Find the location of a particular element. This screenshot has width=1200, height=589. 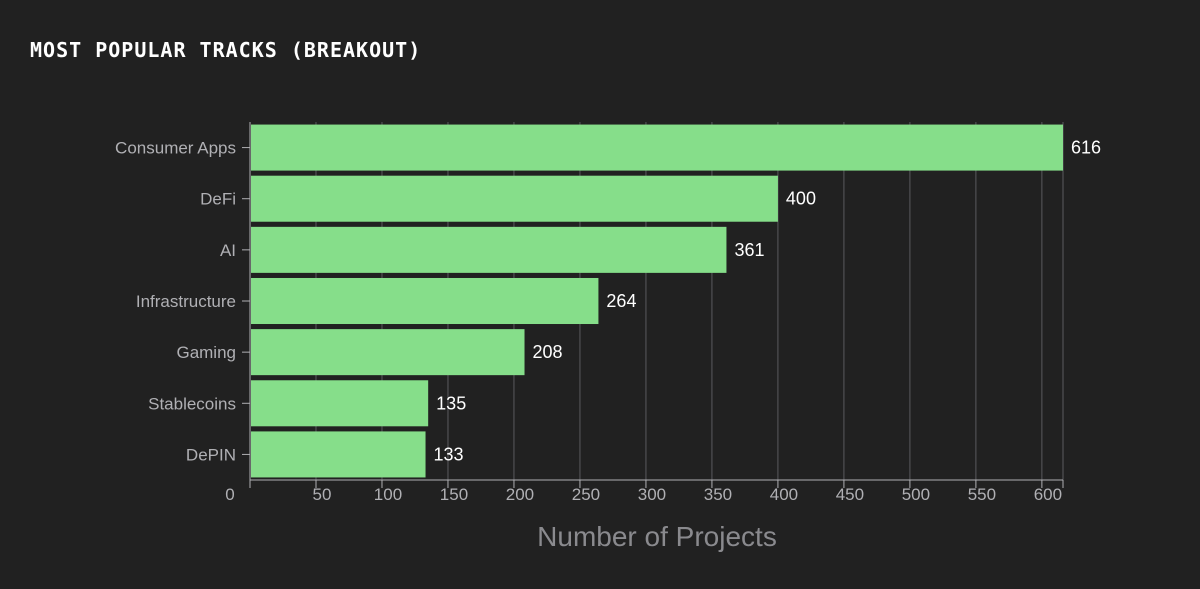

x-tick-label: 550 is located at coordinates (982, 494).